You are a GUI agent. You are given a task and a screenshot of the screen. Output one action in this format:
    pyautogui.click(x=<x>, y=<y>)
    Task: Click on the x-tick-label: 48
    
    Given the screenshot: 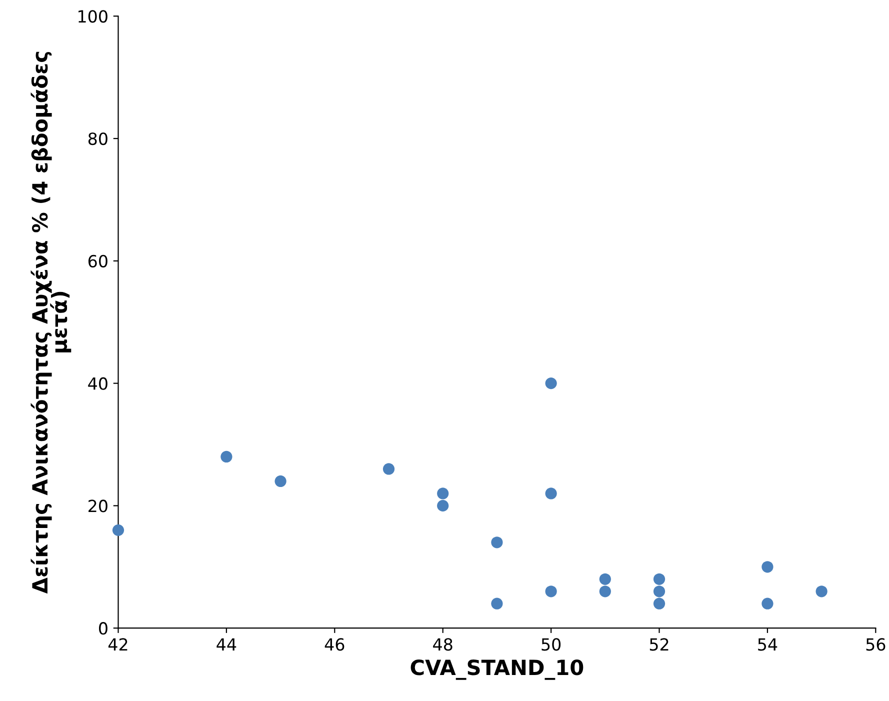 What is the action you would take?
    pyautogui.click(x=442, y=644)
    